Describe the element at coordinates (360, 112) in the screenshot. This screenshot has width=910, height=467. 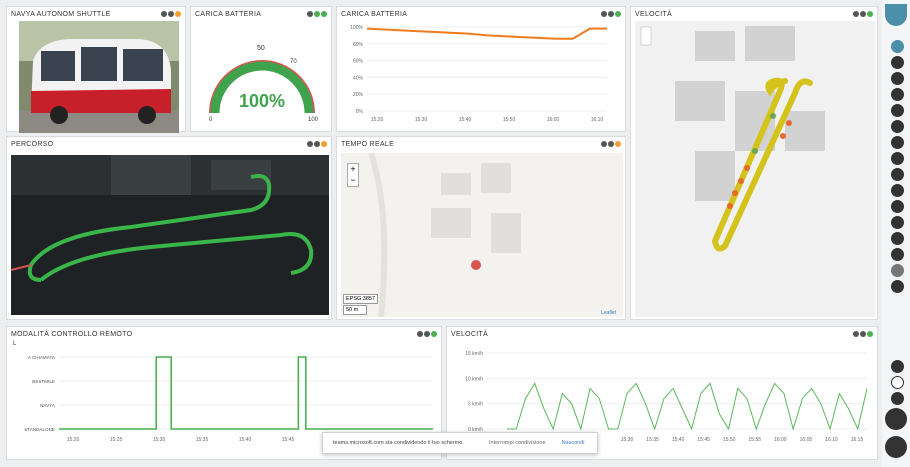
I see `y-tick-label: 0%` at that location.